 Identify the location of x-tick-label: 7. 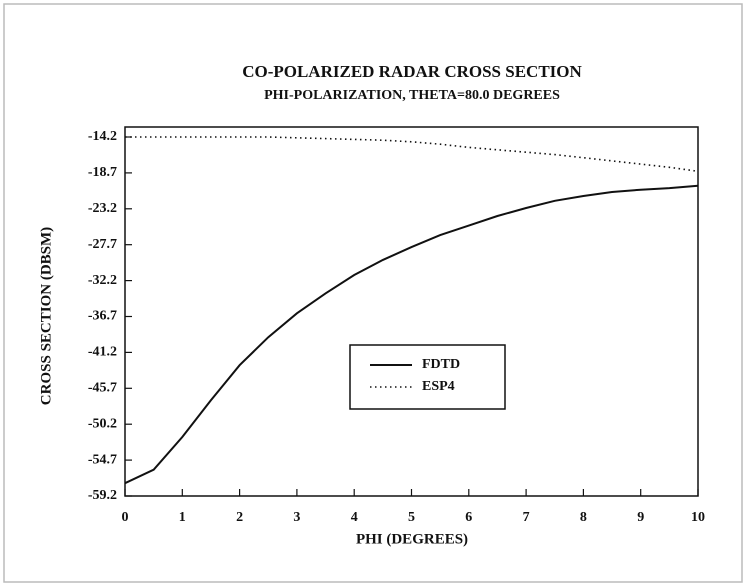
(526, 517).